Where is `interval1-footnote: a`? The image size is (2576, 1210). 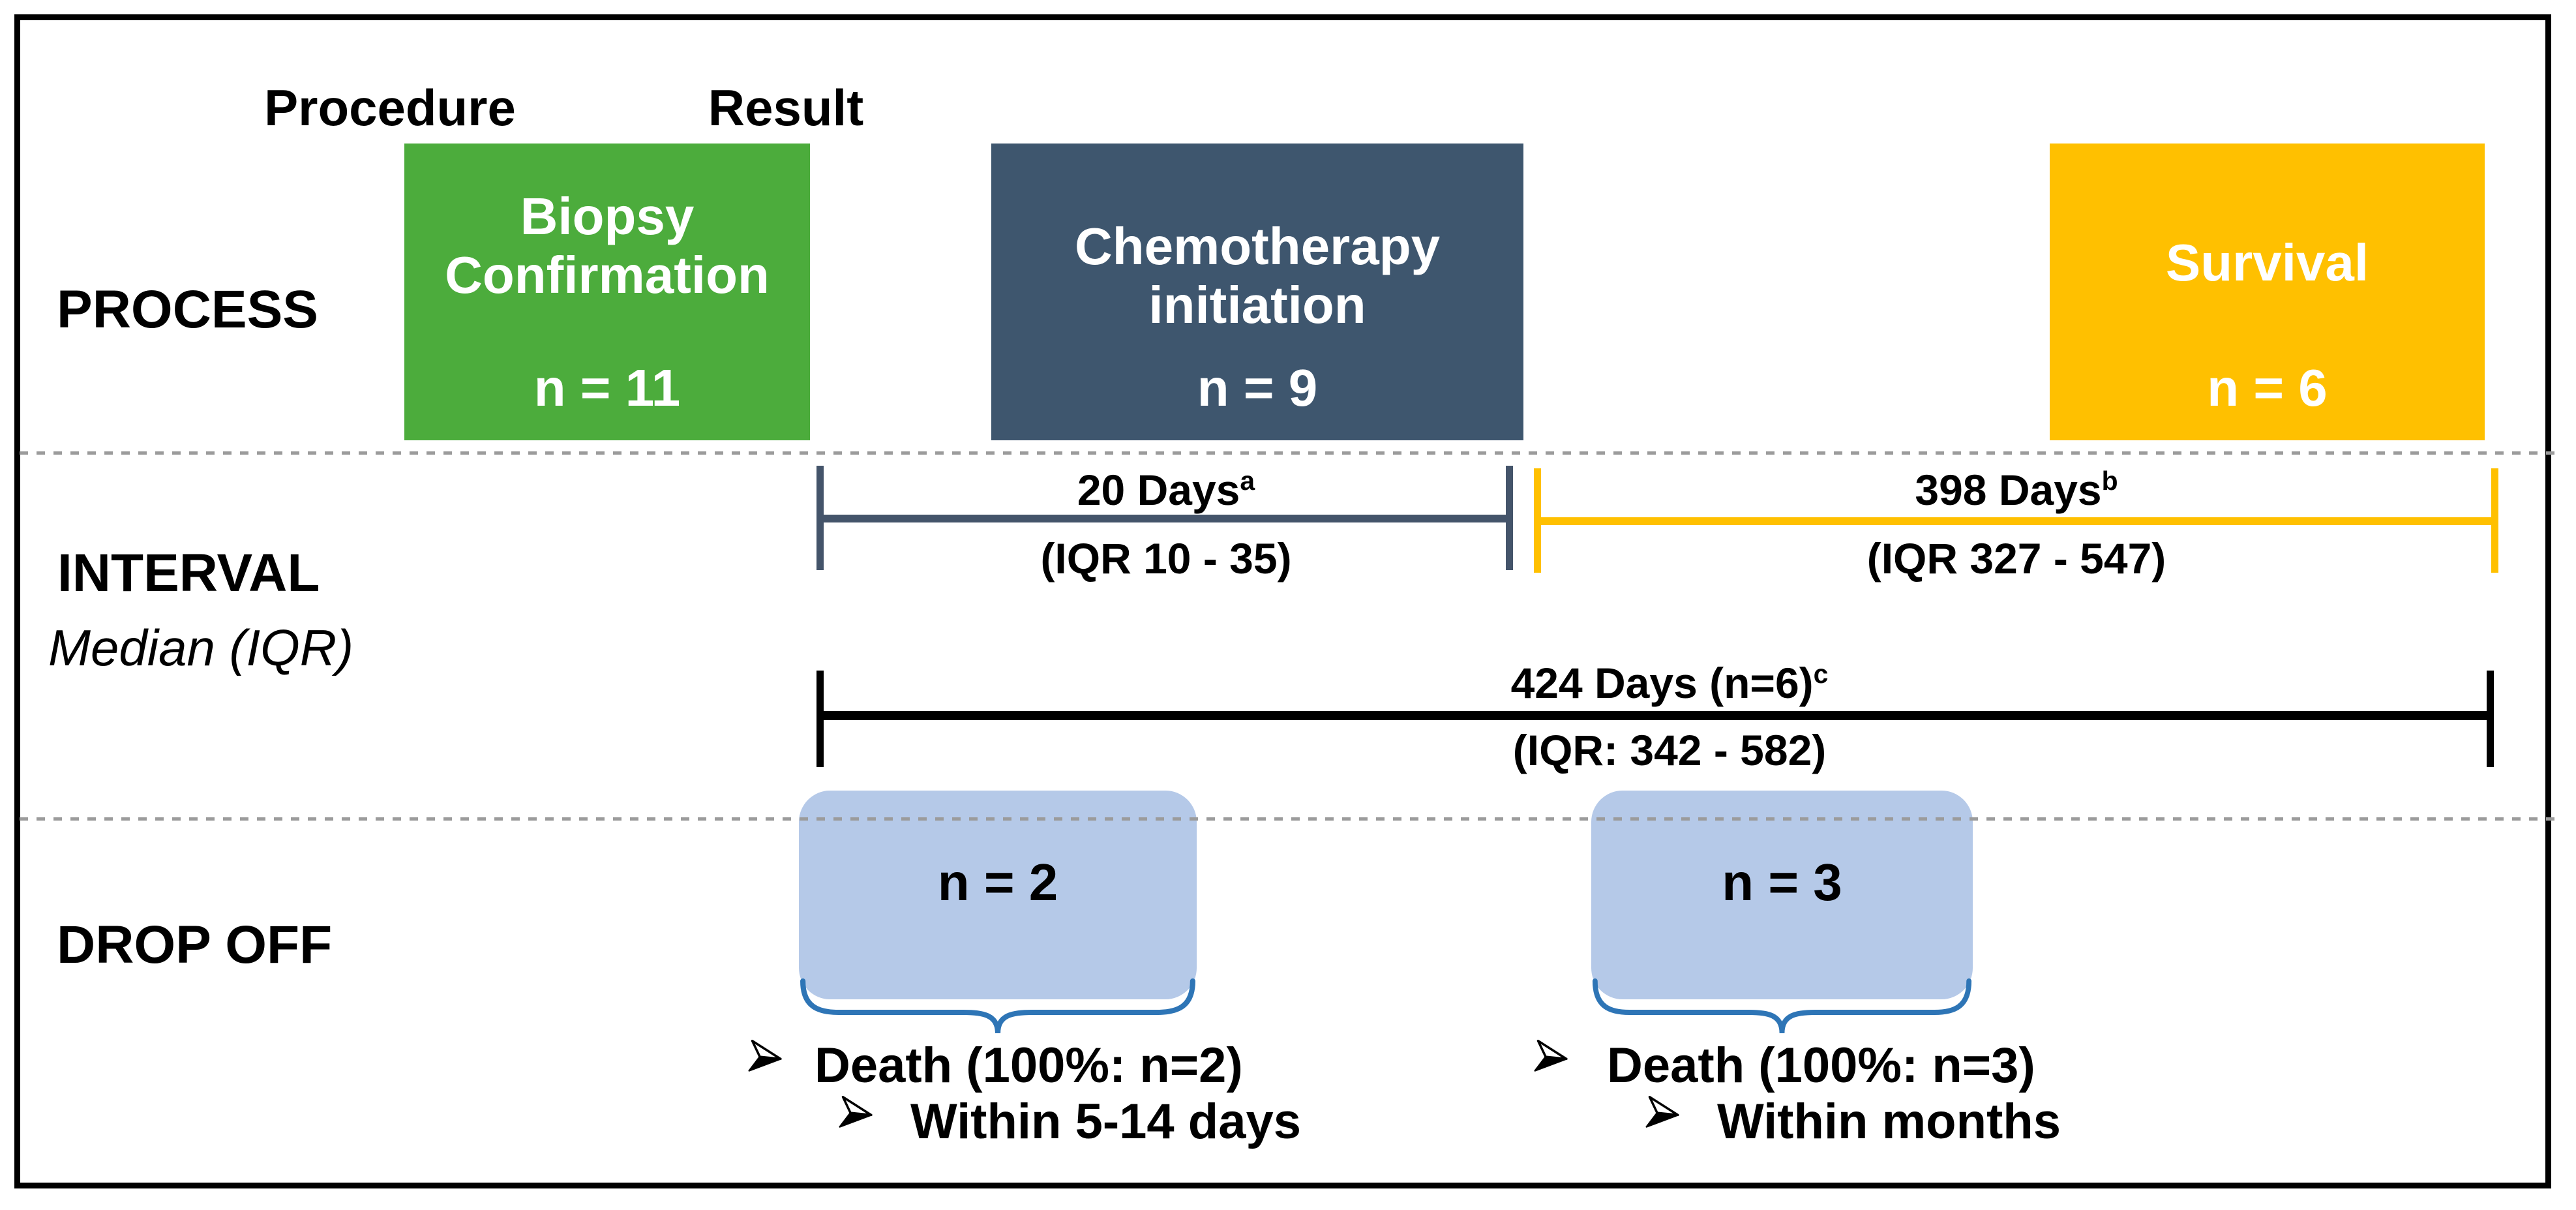
interval1-footnote: a is located at coordinates (1247, 481).